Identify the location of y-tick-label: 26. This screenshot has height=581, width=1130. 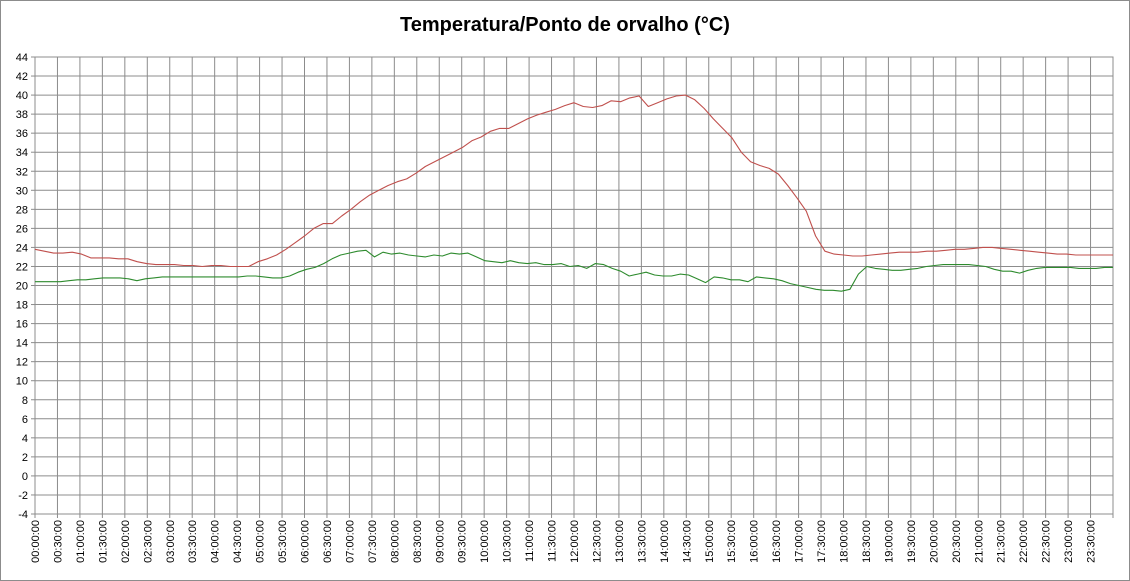
(22, 229).